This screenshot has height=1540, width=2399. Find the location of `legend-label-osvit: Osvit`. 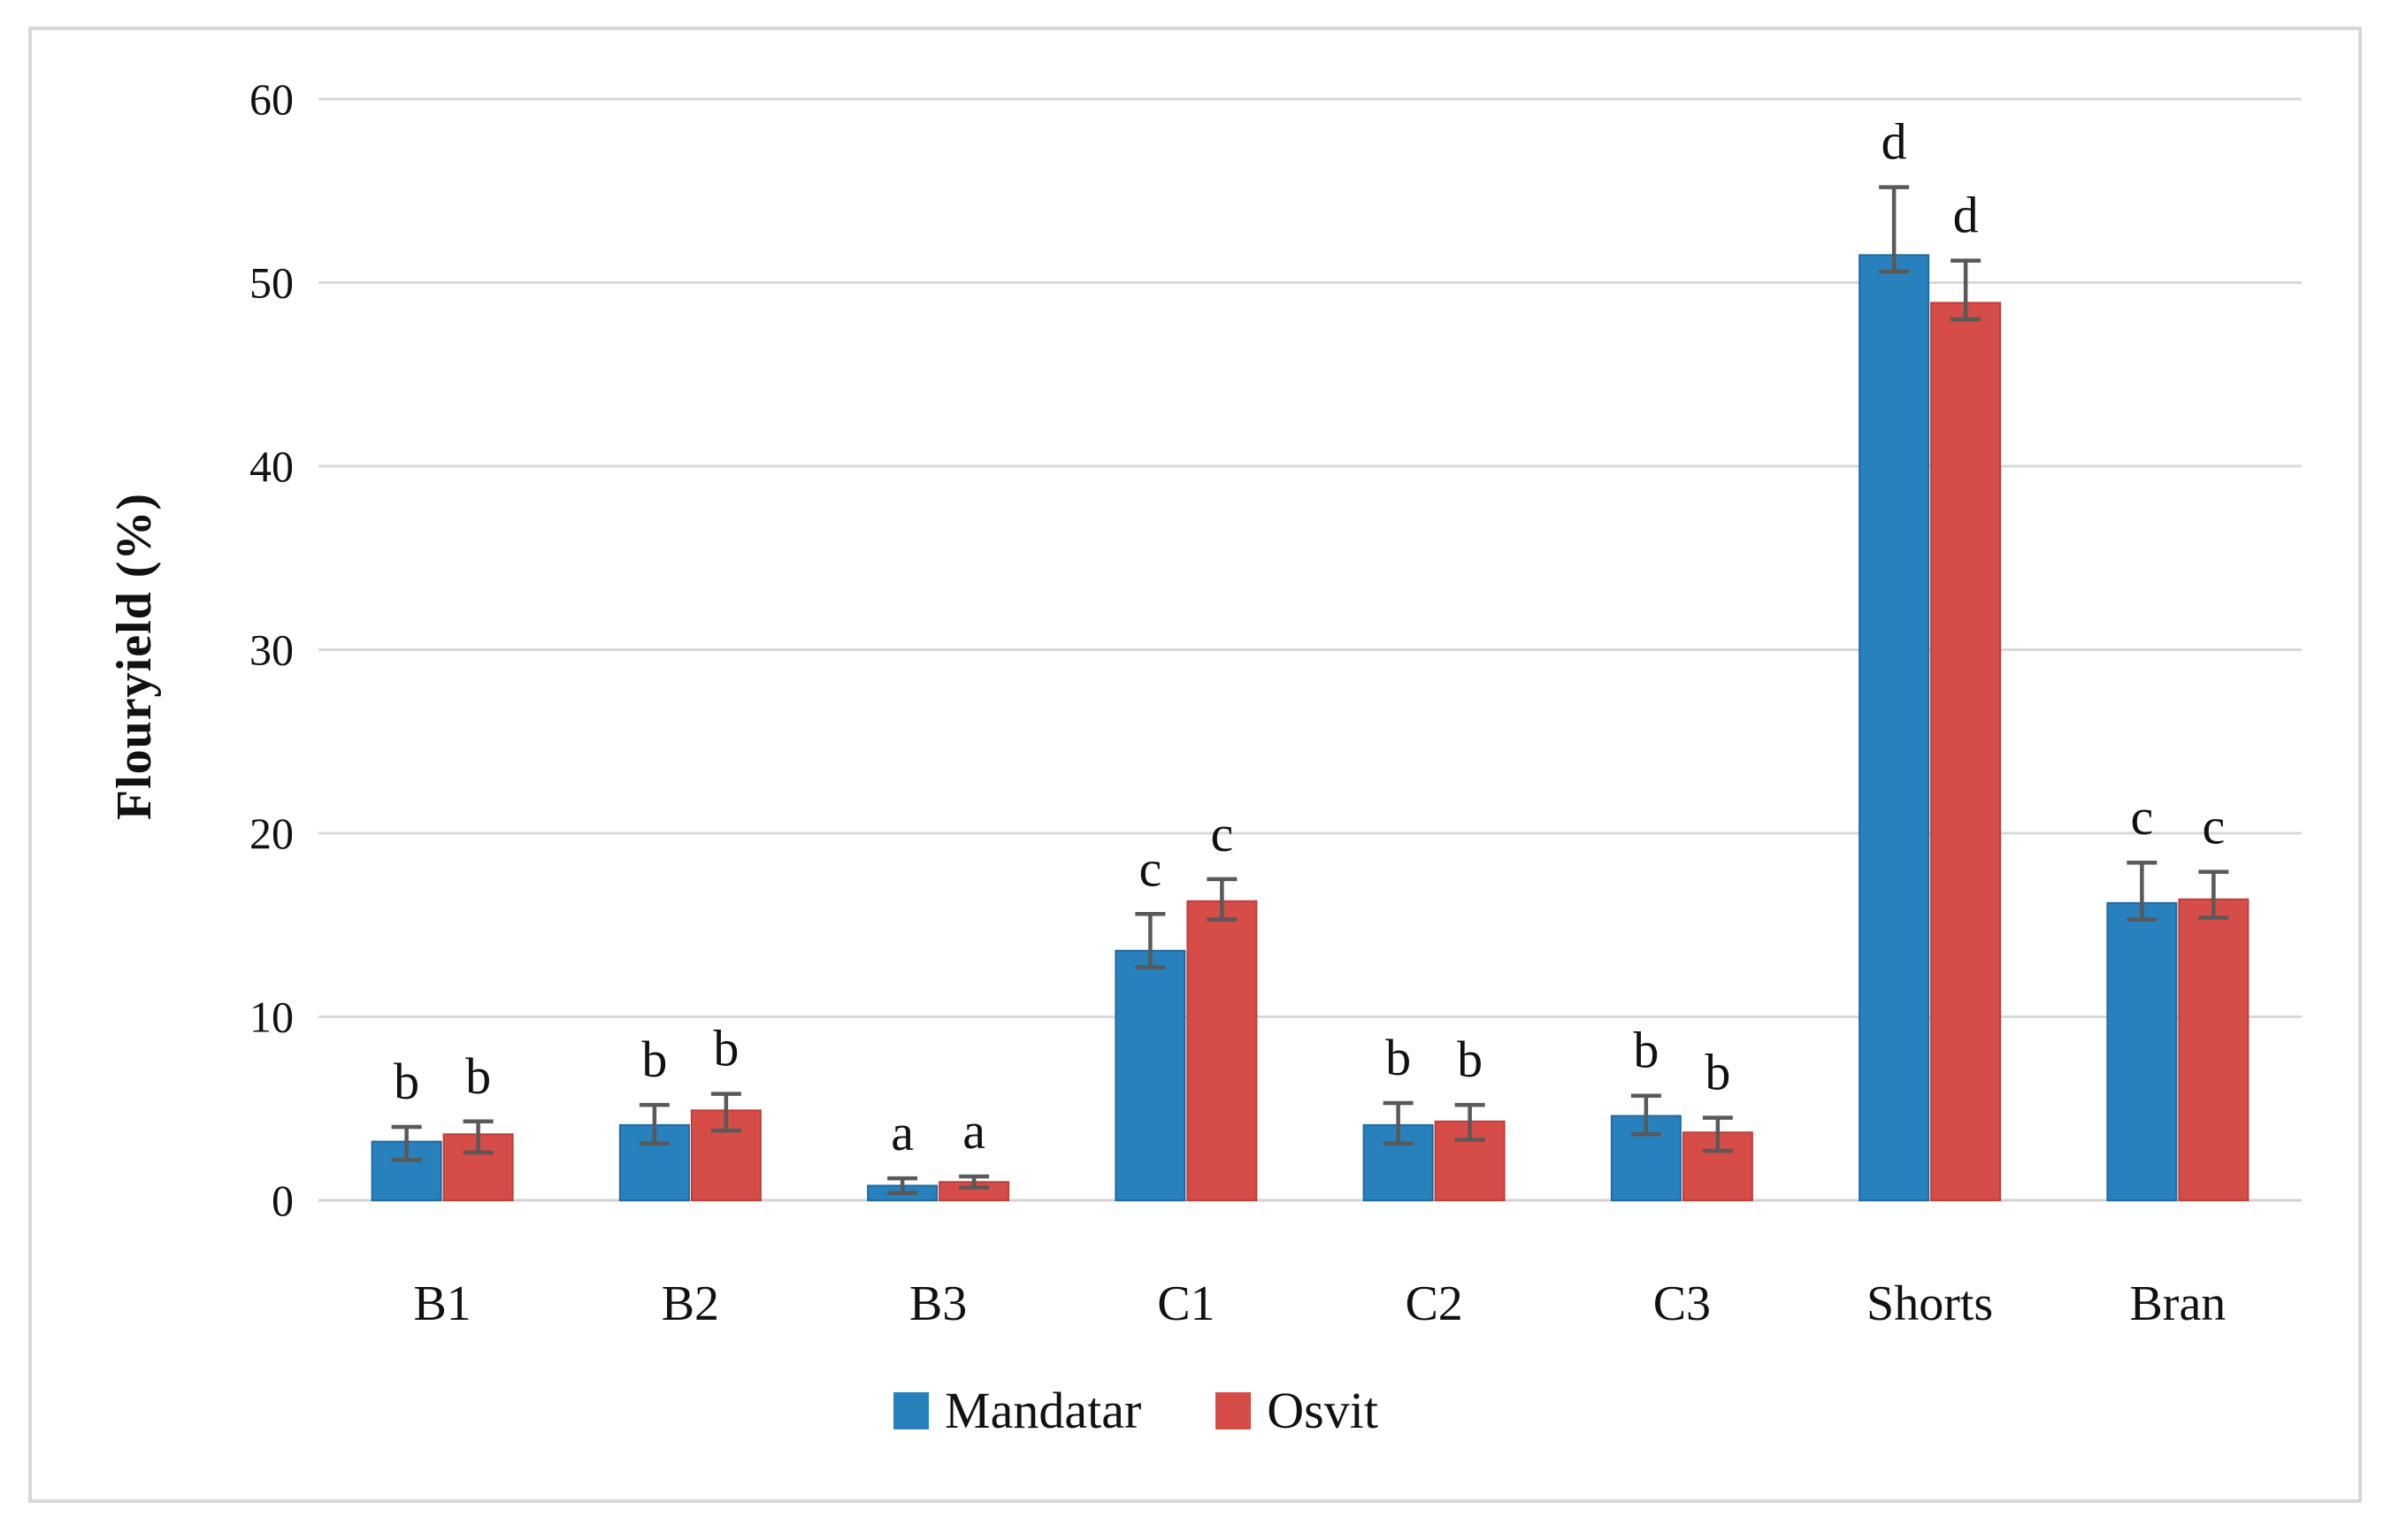

legend-label-osvit: Osvit is located at coordinates (1322, 1410).